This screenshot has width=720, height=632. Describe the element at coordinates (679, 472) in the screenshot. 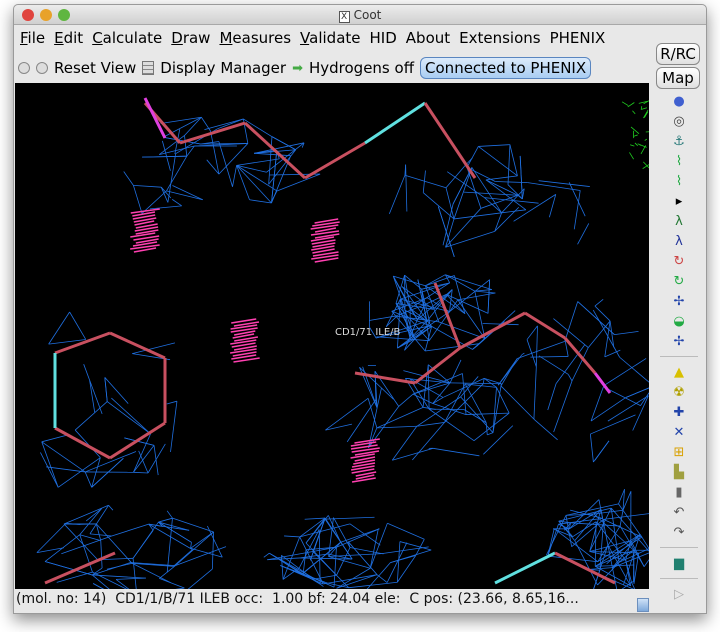

I see `stamp-icon: ▙` at that location.